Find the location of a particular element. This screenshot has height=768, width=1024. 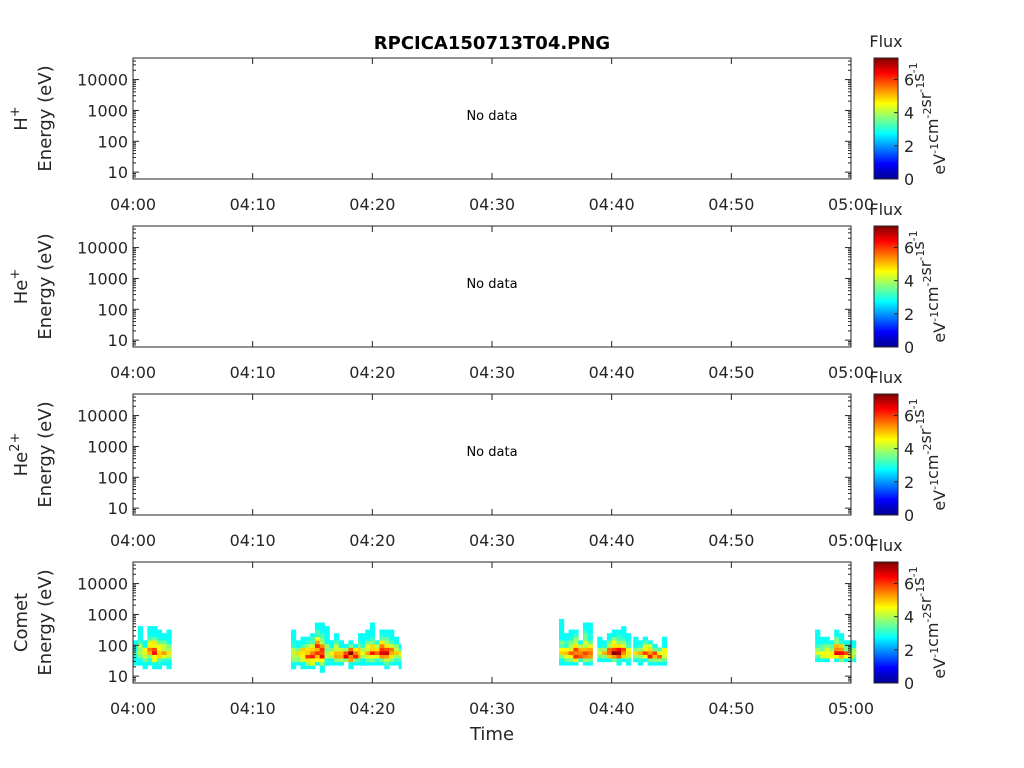

colorbar-units-label: eV-1cm-2sr-1s-1 is located at coordinates (928, 454).